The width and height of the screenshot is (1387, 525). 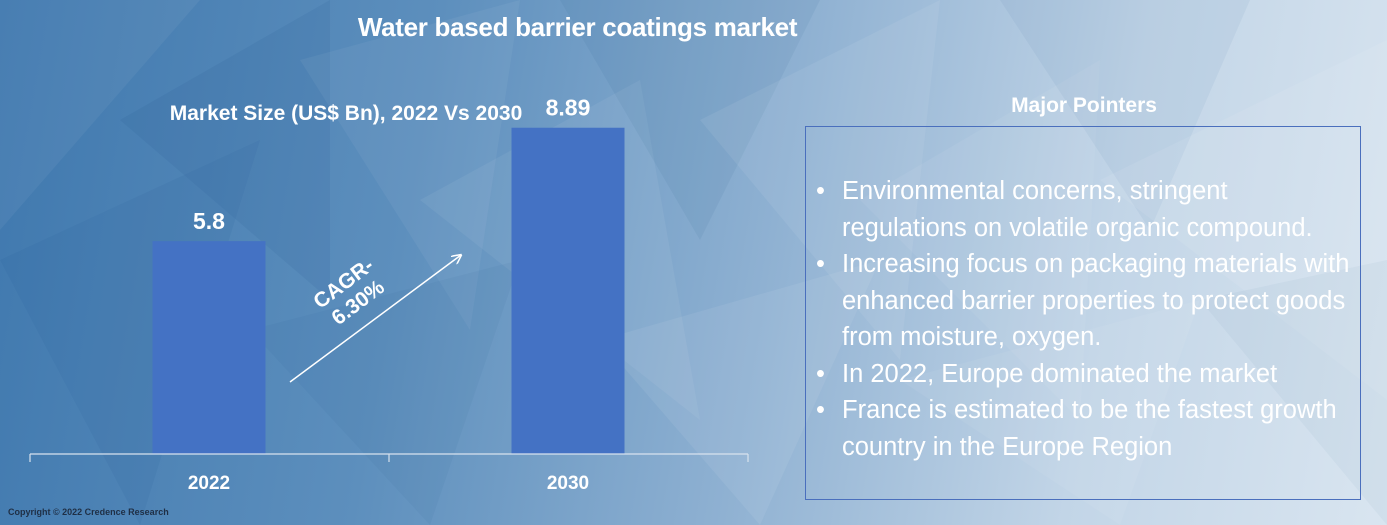 I want to click on cagr-arrow, so click(x=375, y=319).